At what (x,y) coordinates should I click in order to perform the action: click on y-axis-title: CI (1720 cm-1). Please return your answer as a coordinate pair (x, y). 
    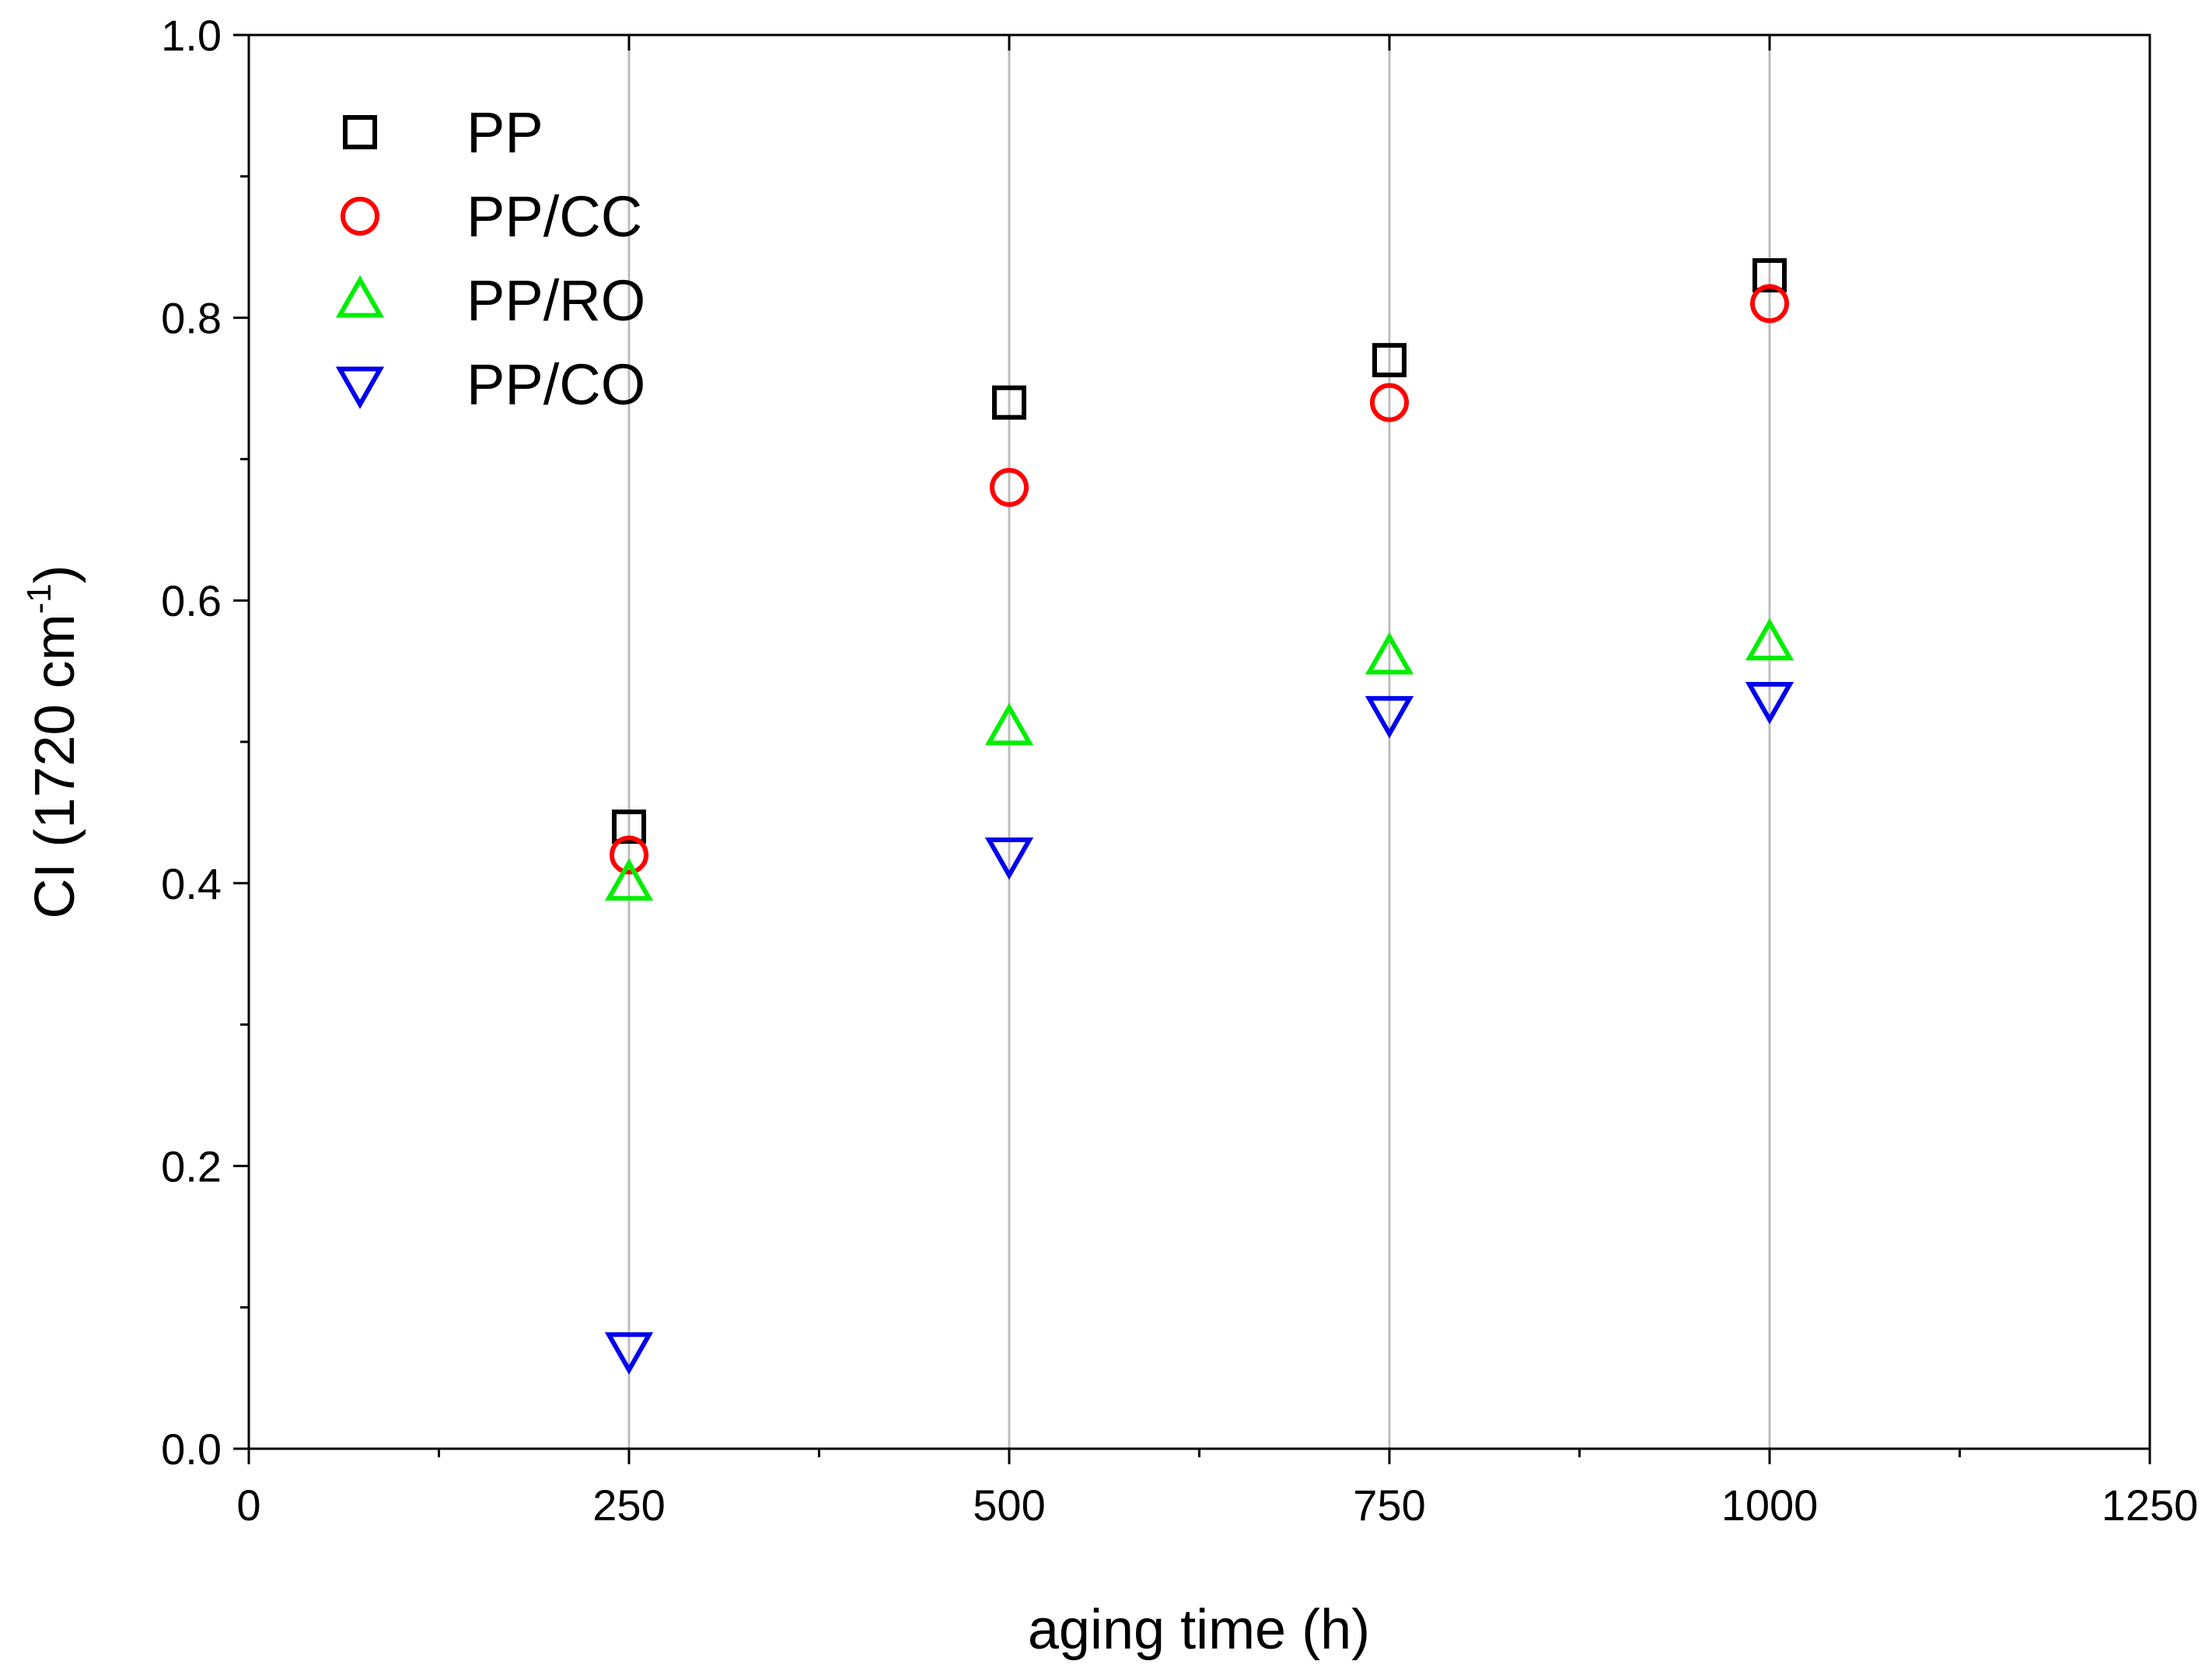
    Looking at the image, I should click on (53, 741).